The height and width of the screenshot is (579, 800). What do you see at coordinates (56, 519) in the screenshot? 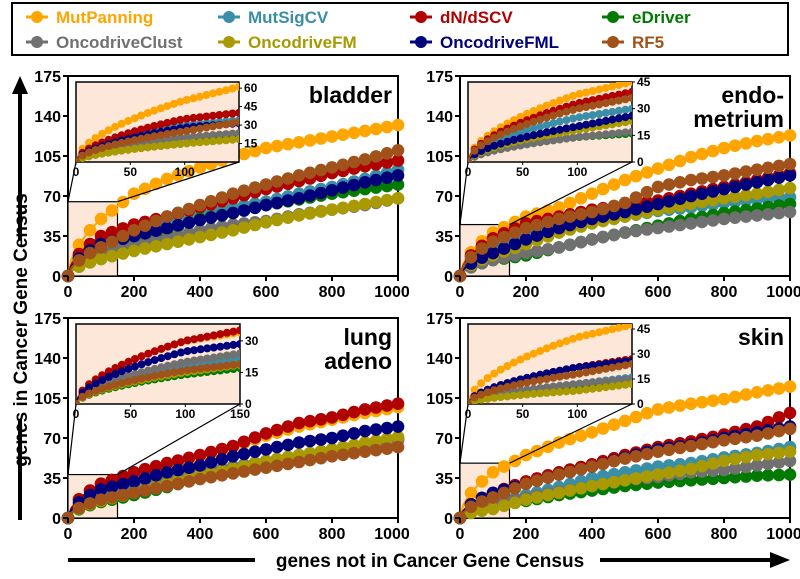
I see `y-tick-label: 0` at bounding box center [56, 519].